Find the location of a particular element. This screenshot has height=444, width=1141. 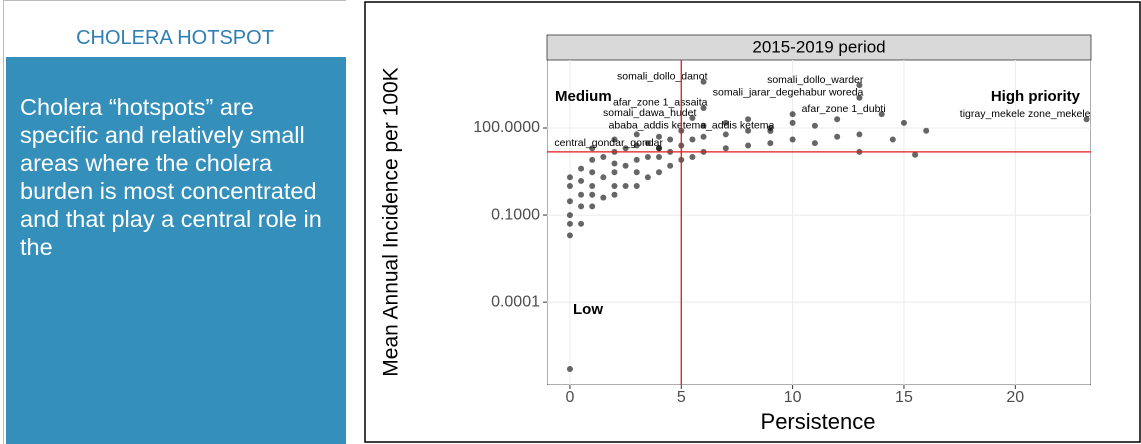

x-tick-label: 10 is located at coordinates (793, 397).